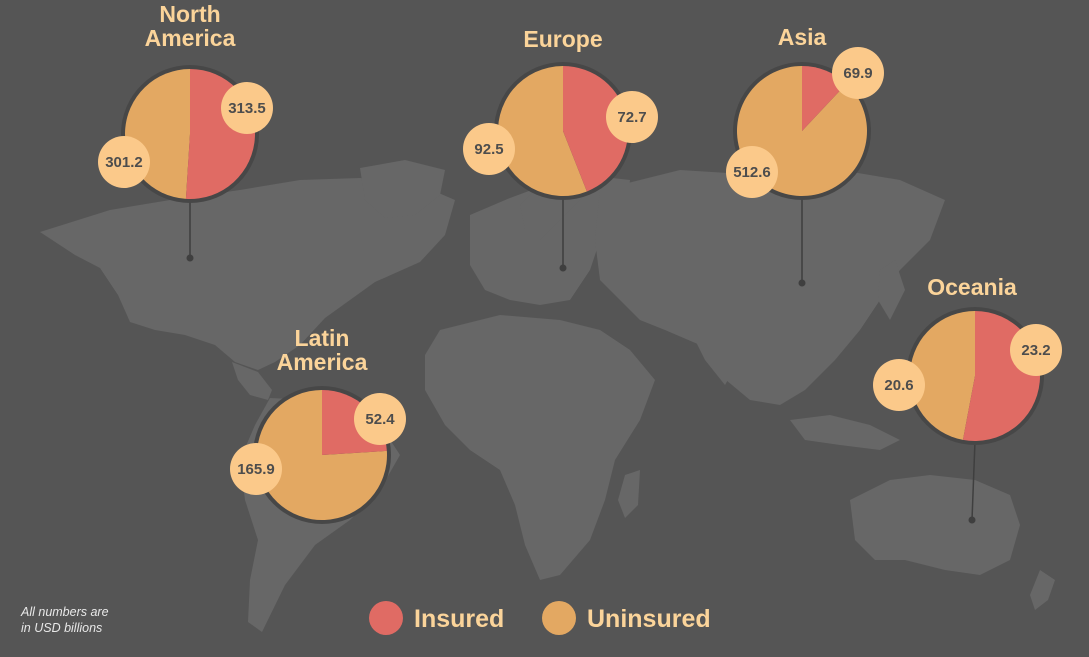 The image size is (1089, 657). I want to click on bubble-insured-asia, so click(858, 73).